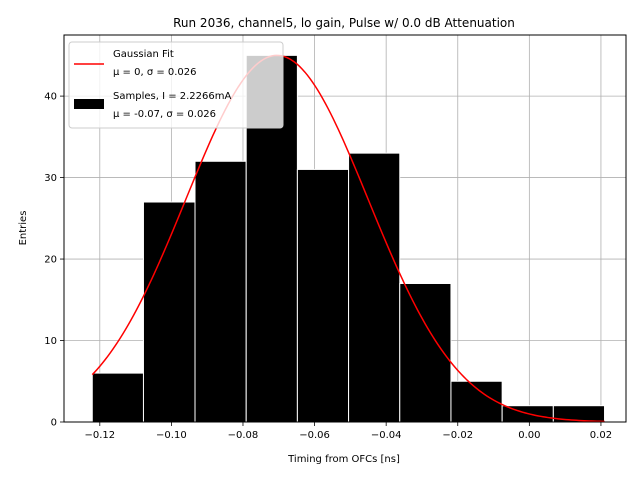 The width and height of the screenshot is (640, 480). I want to click on x-tick-label: −0.08, so click(243, 435).